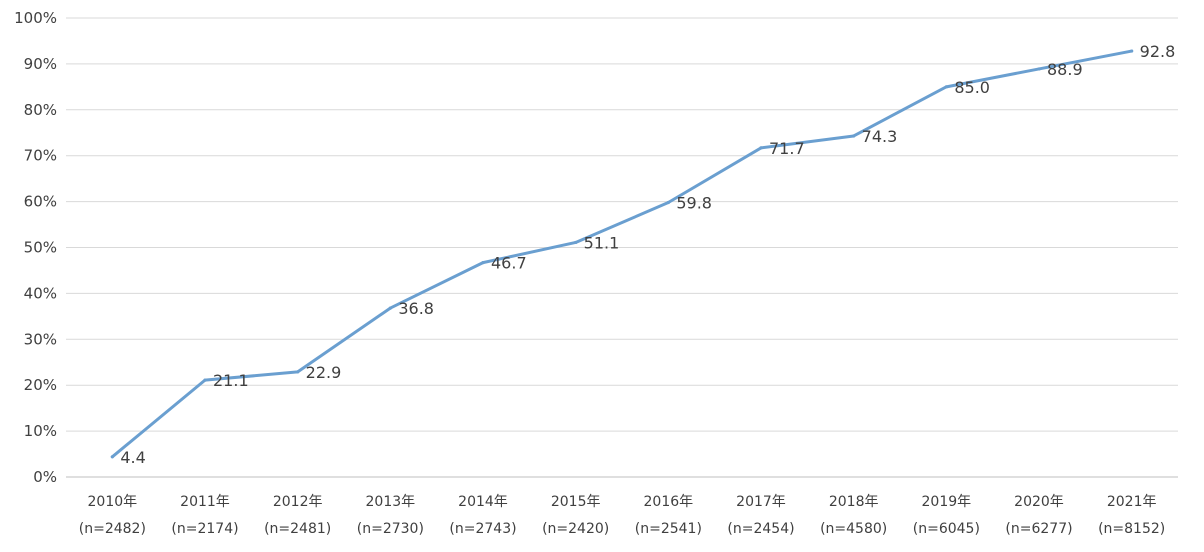 This screenshot has height=552, width=1204. What do you see at coordinates (947, 502) in the screenshot?
I see `x-category-label: 2019年` at bounding box center [947, 502].